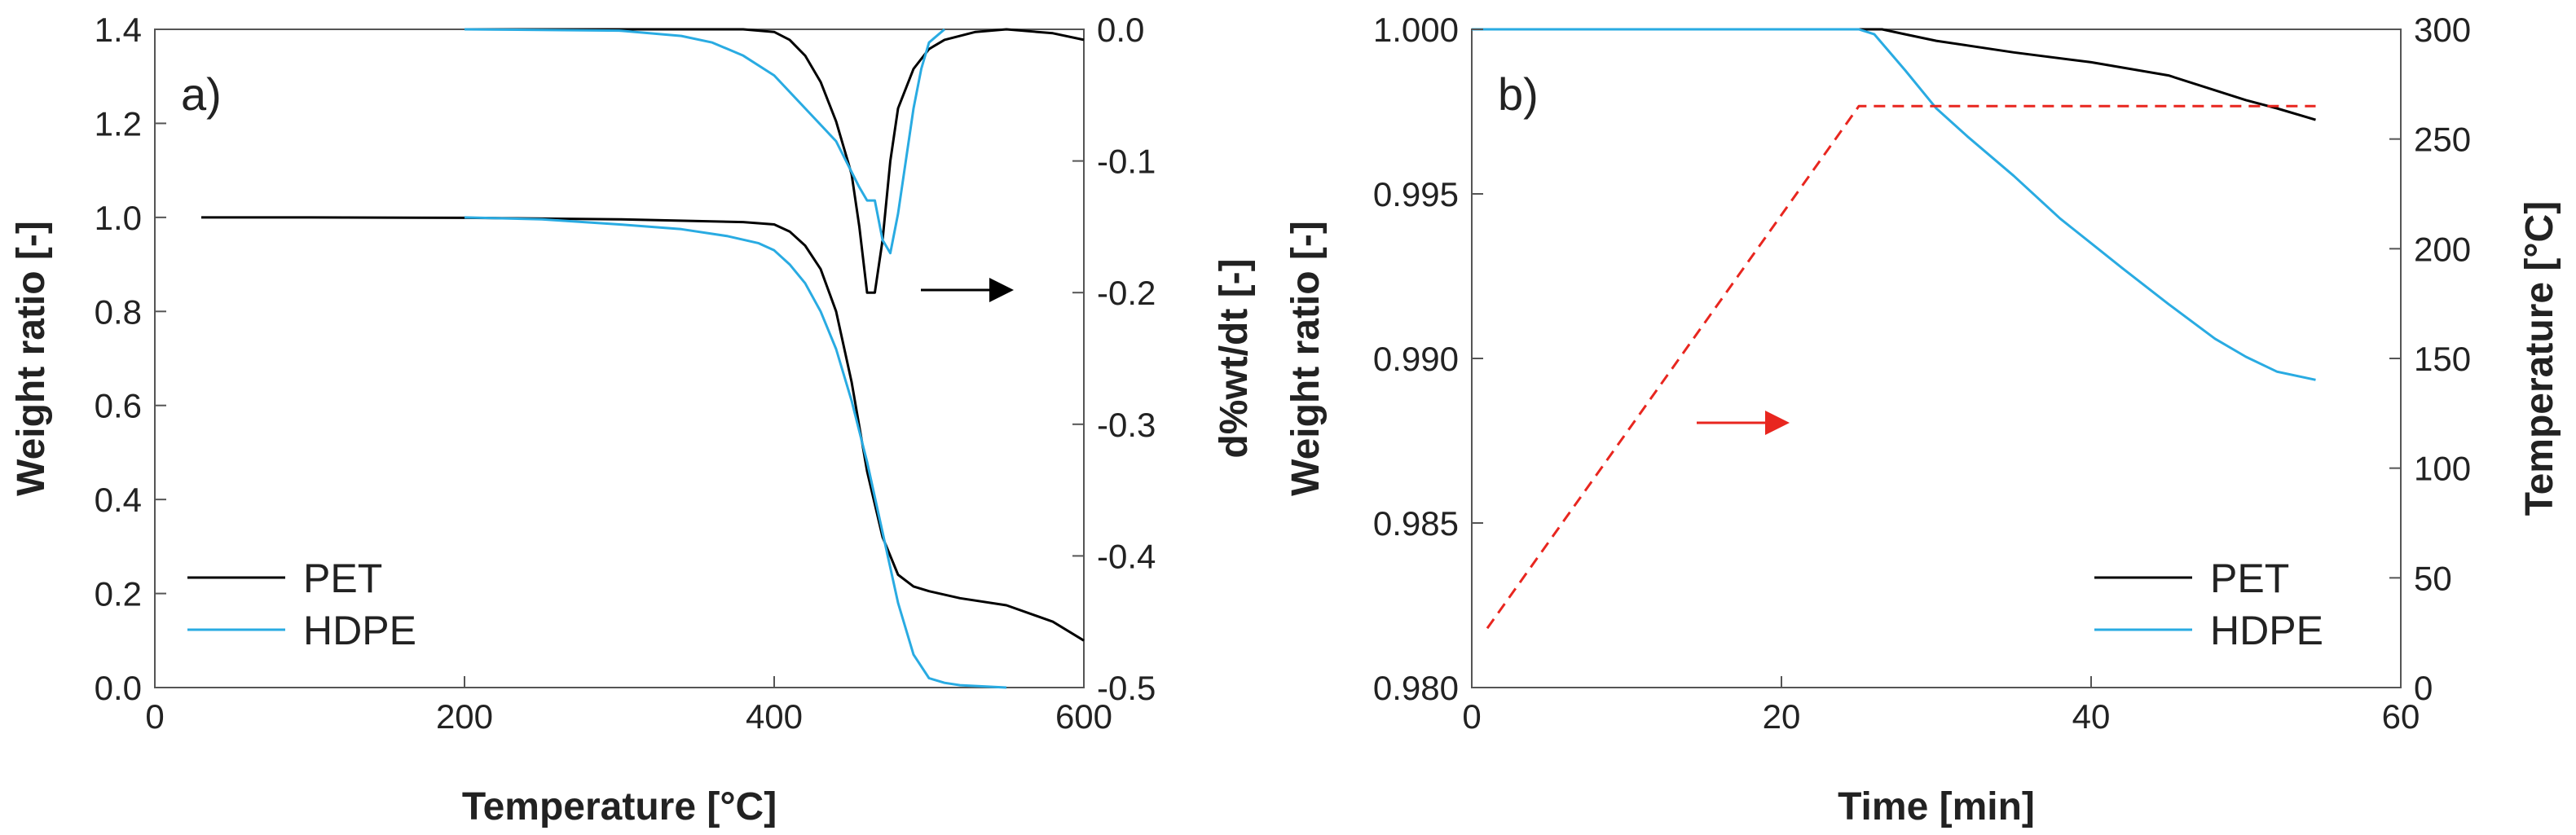 This screenshot has height=835, width=2576. Describe the element at coordinates (1126, 162) in the screenshot. I see `panel-a-y2-tick-label: -0.1` at that location.